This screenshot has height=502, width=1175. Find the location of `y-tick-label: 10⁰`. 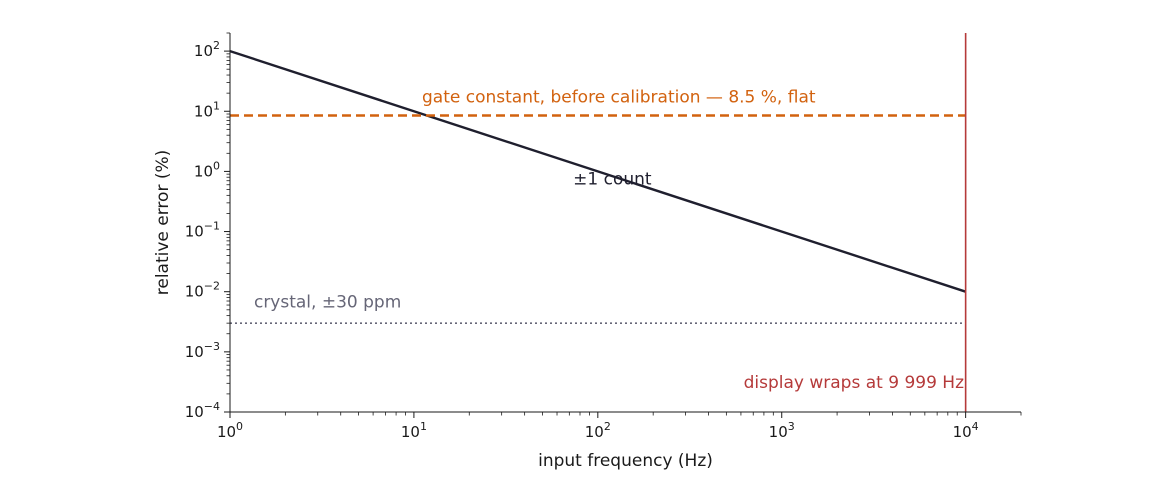

y-tick-label: 10⁰ is located at coordinates (207, 169).